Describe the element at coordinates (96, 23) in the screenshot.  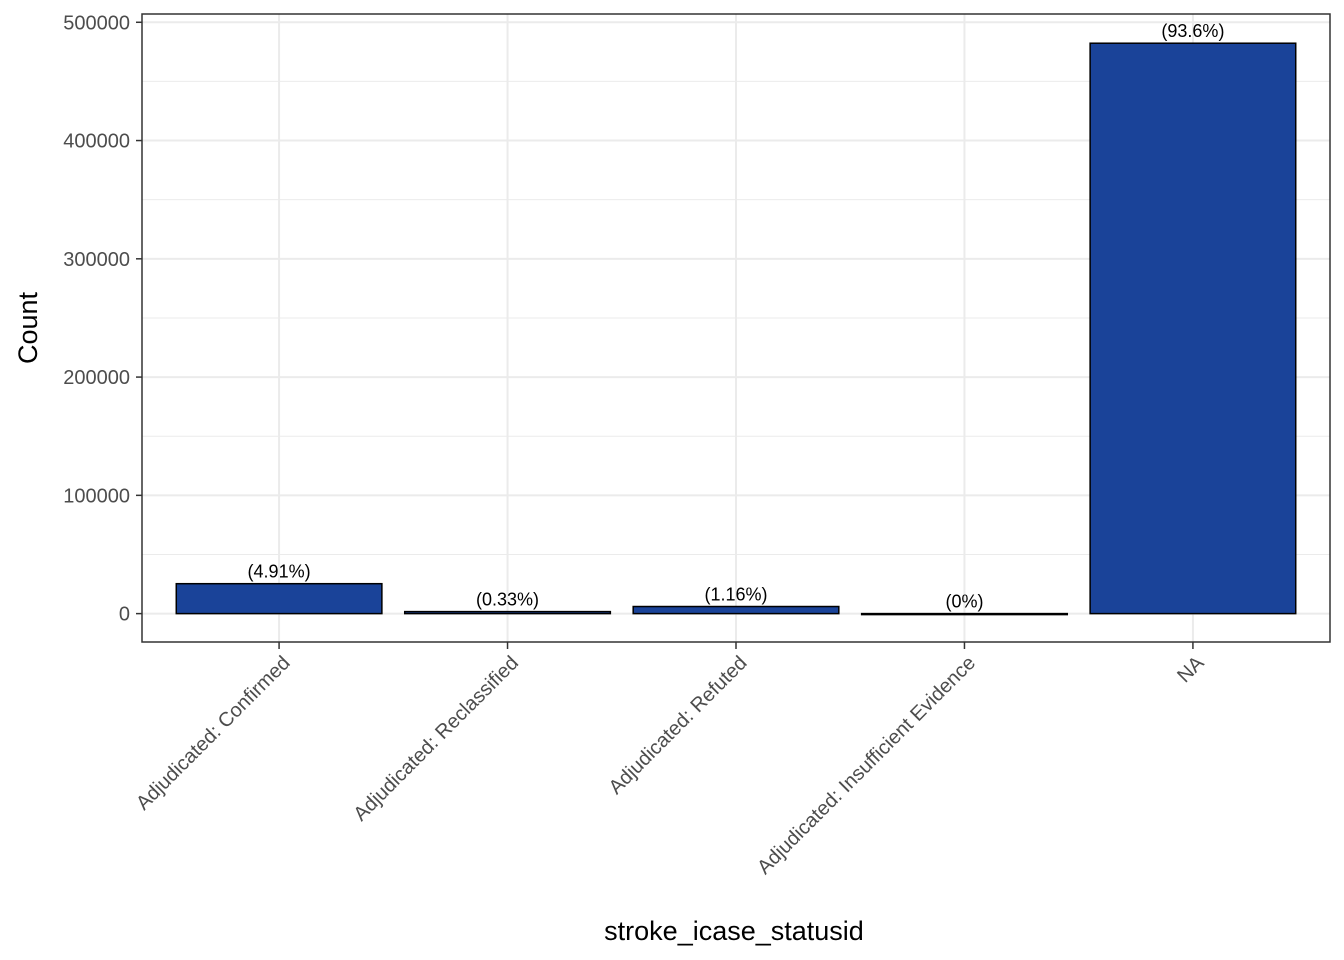
I see `y-tick-label: 500000` at that location.